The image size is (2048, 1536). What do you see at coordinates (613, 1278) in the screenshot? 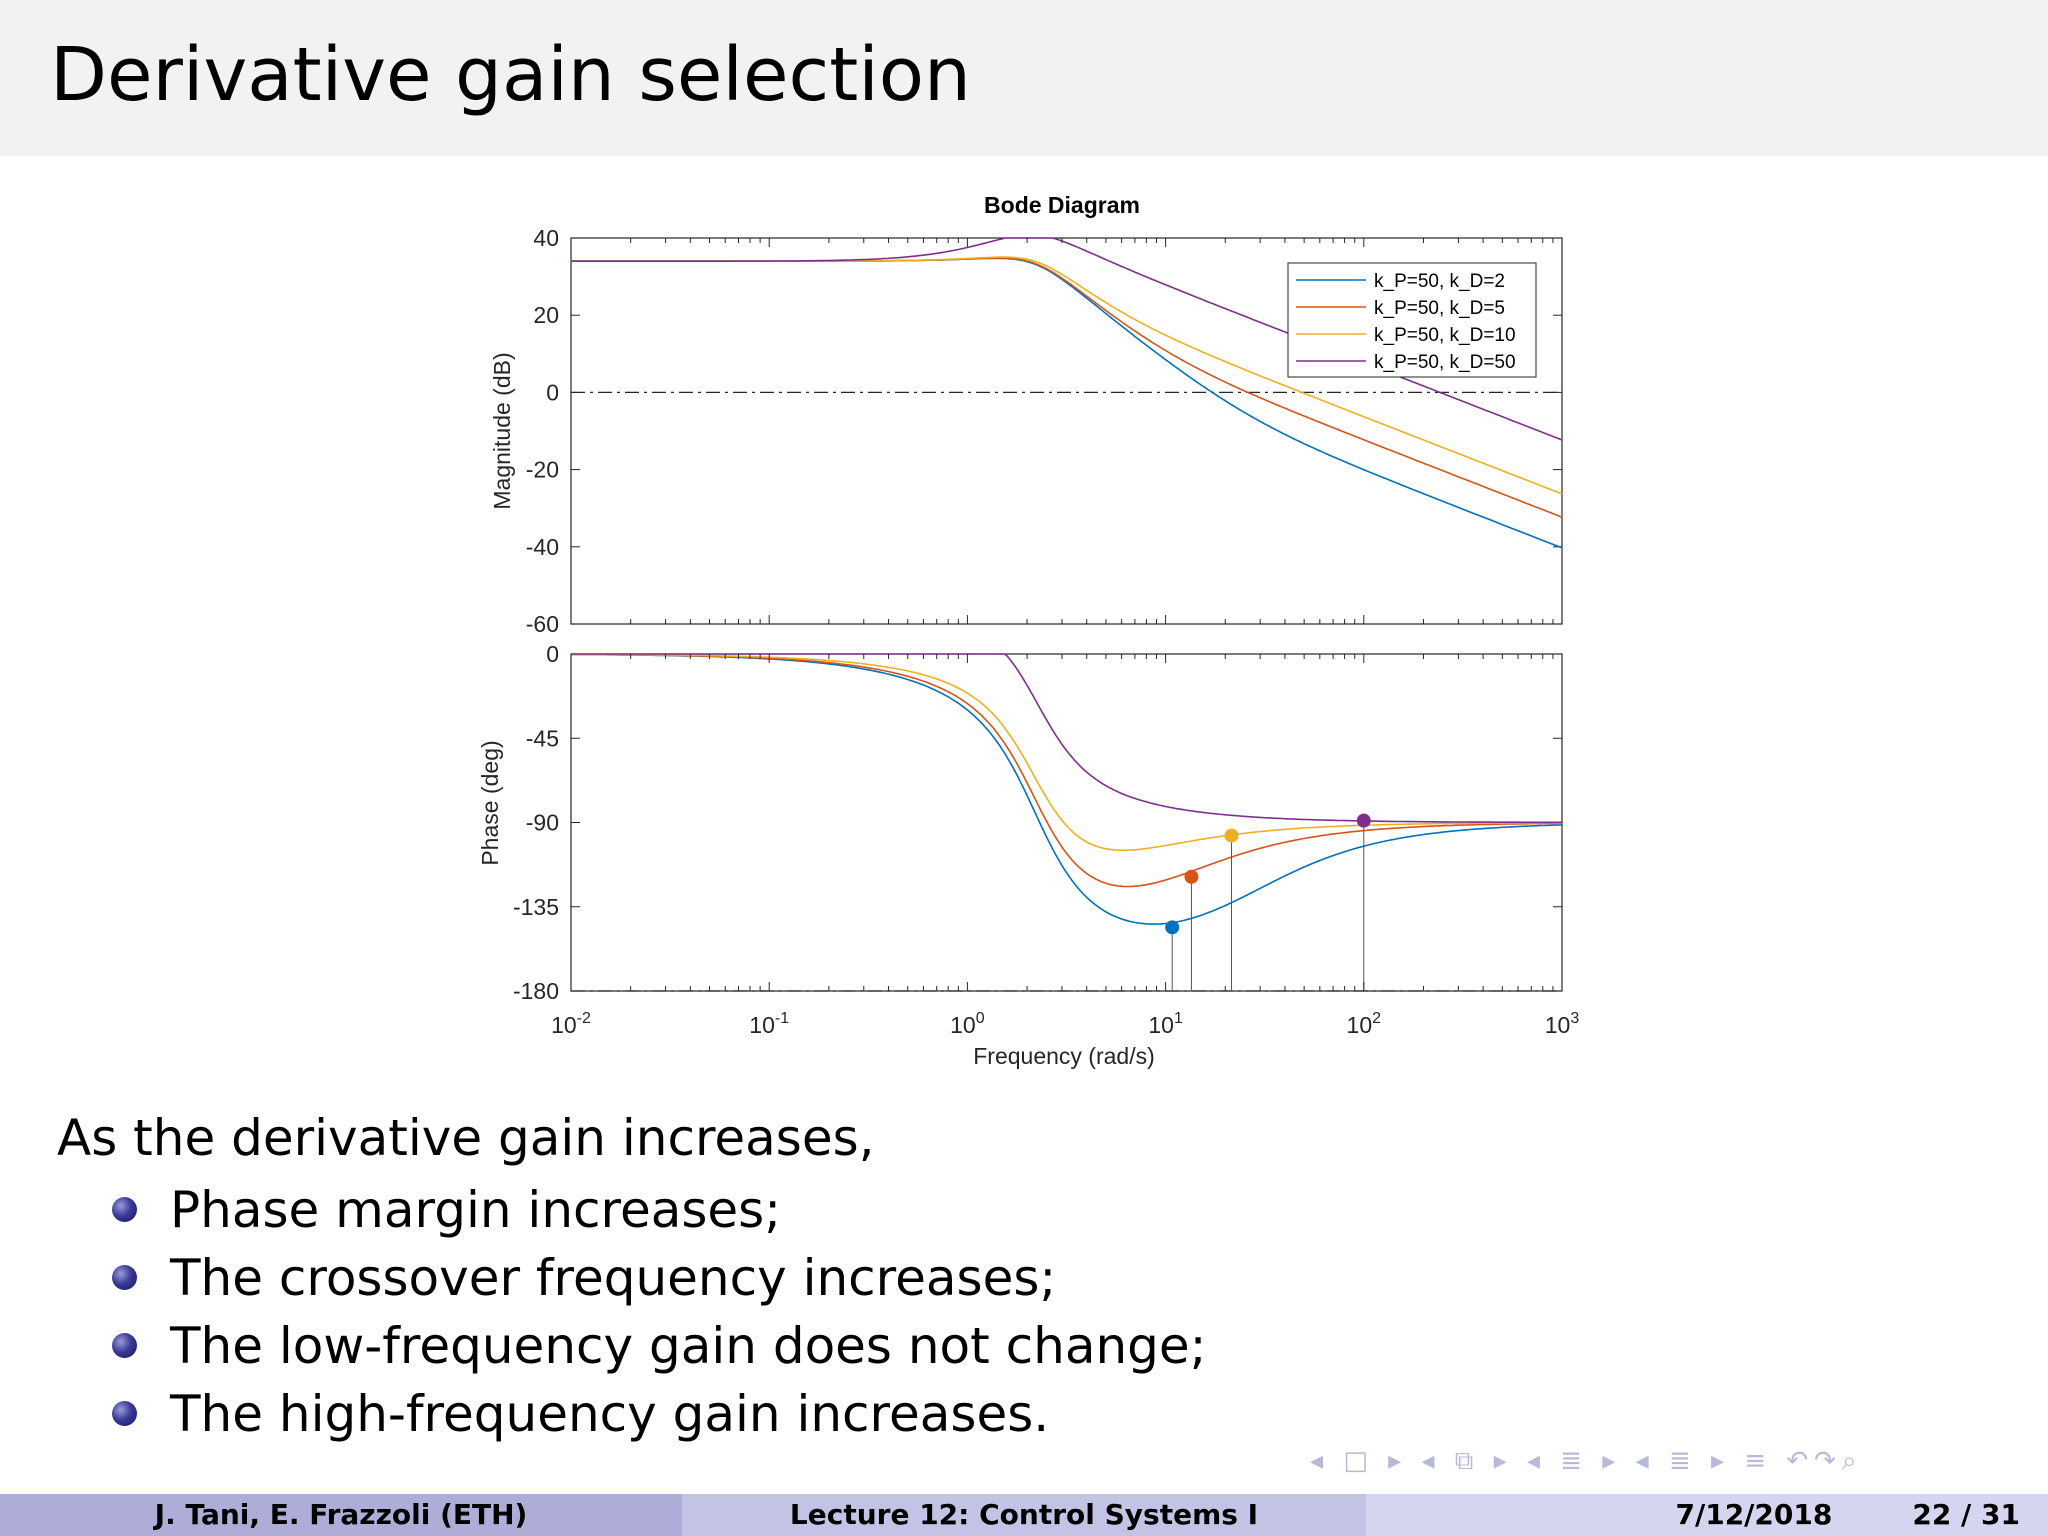
I see `bullet-text: The crossover frequency increases;` at bounding box center [613, 1278].